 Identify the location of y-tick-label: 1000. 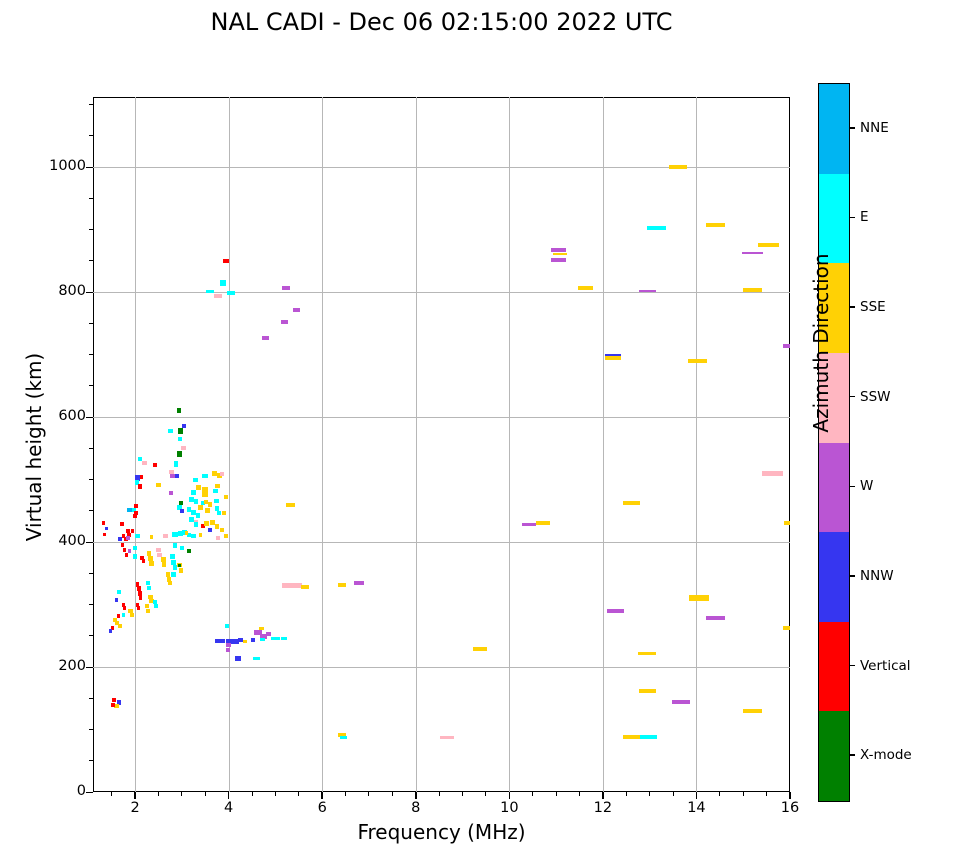
(67, 166).